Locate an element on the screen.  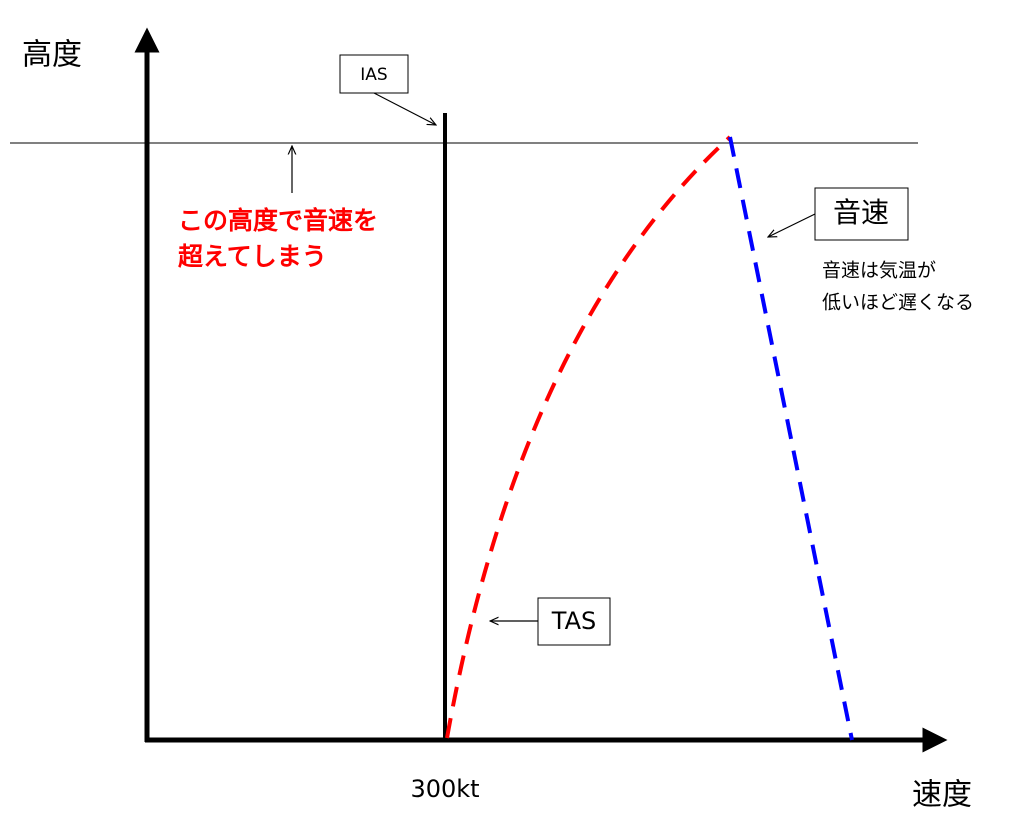
tas-label: TAS is located at coordinates (573, 621).